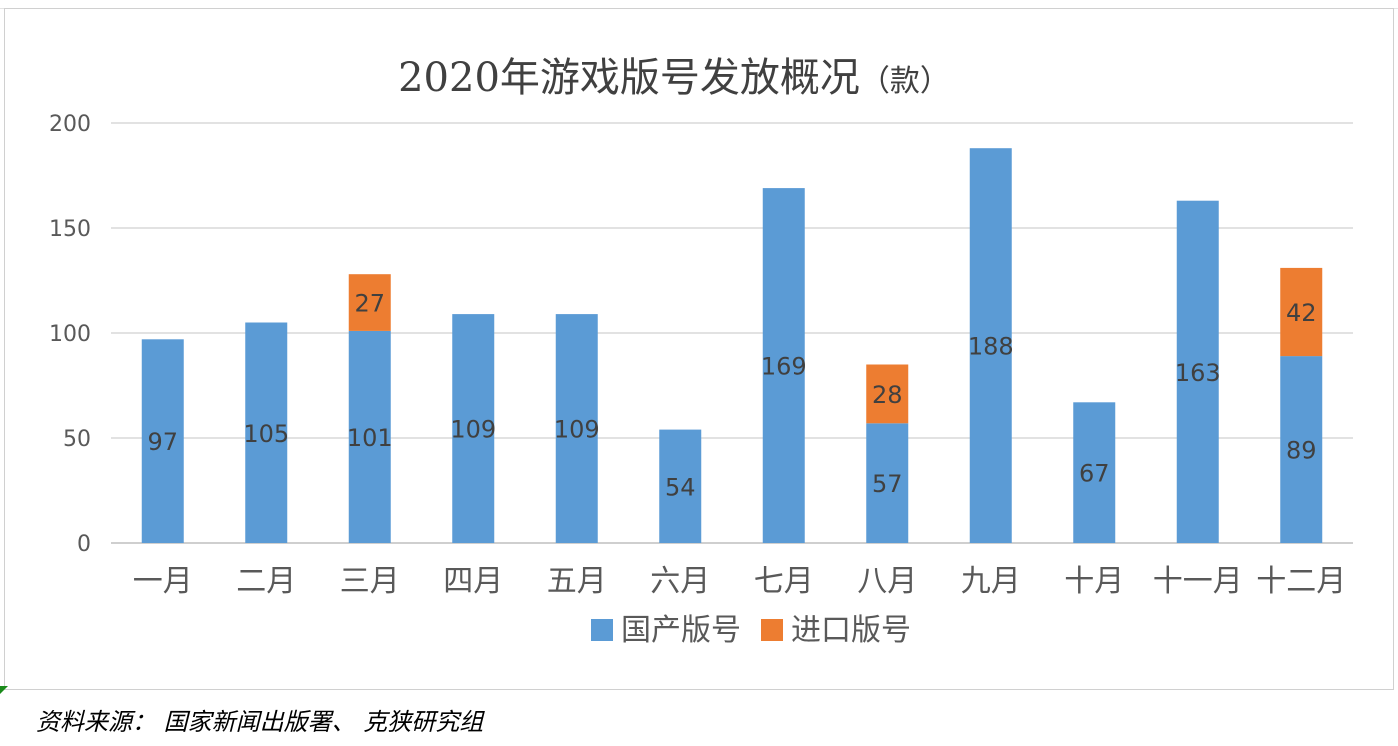 This screenshot has width=1398, height=746. I want to click on y-tick-label: 0, so click(84, 544).